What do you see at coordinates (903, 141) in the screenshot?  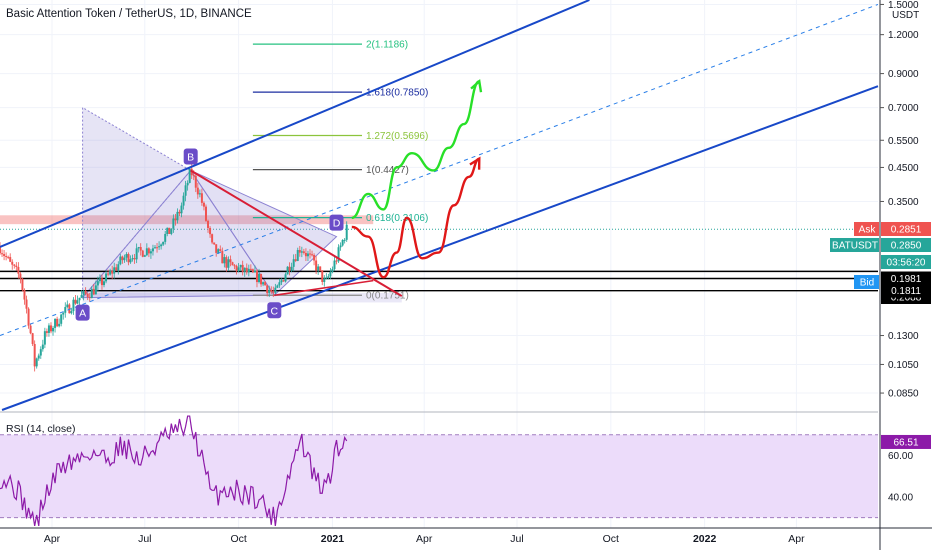 I see `price-axis-label: 0.5500` at bounding box center [903, 141].